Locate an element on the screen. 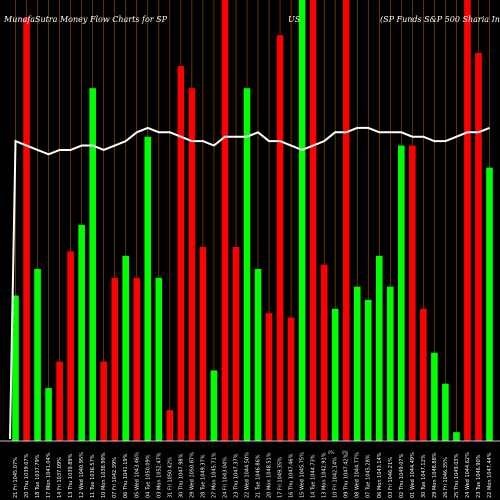  x-tick-label: 06 Thu 1041.19% is located at coordinates (126, 475).